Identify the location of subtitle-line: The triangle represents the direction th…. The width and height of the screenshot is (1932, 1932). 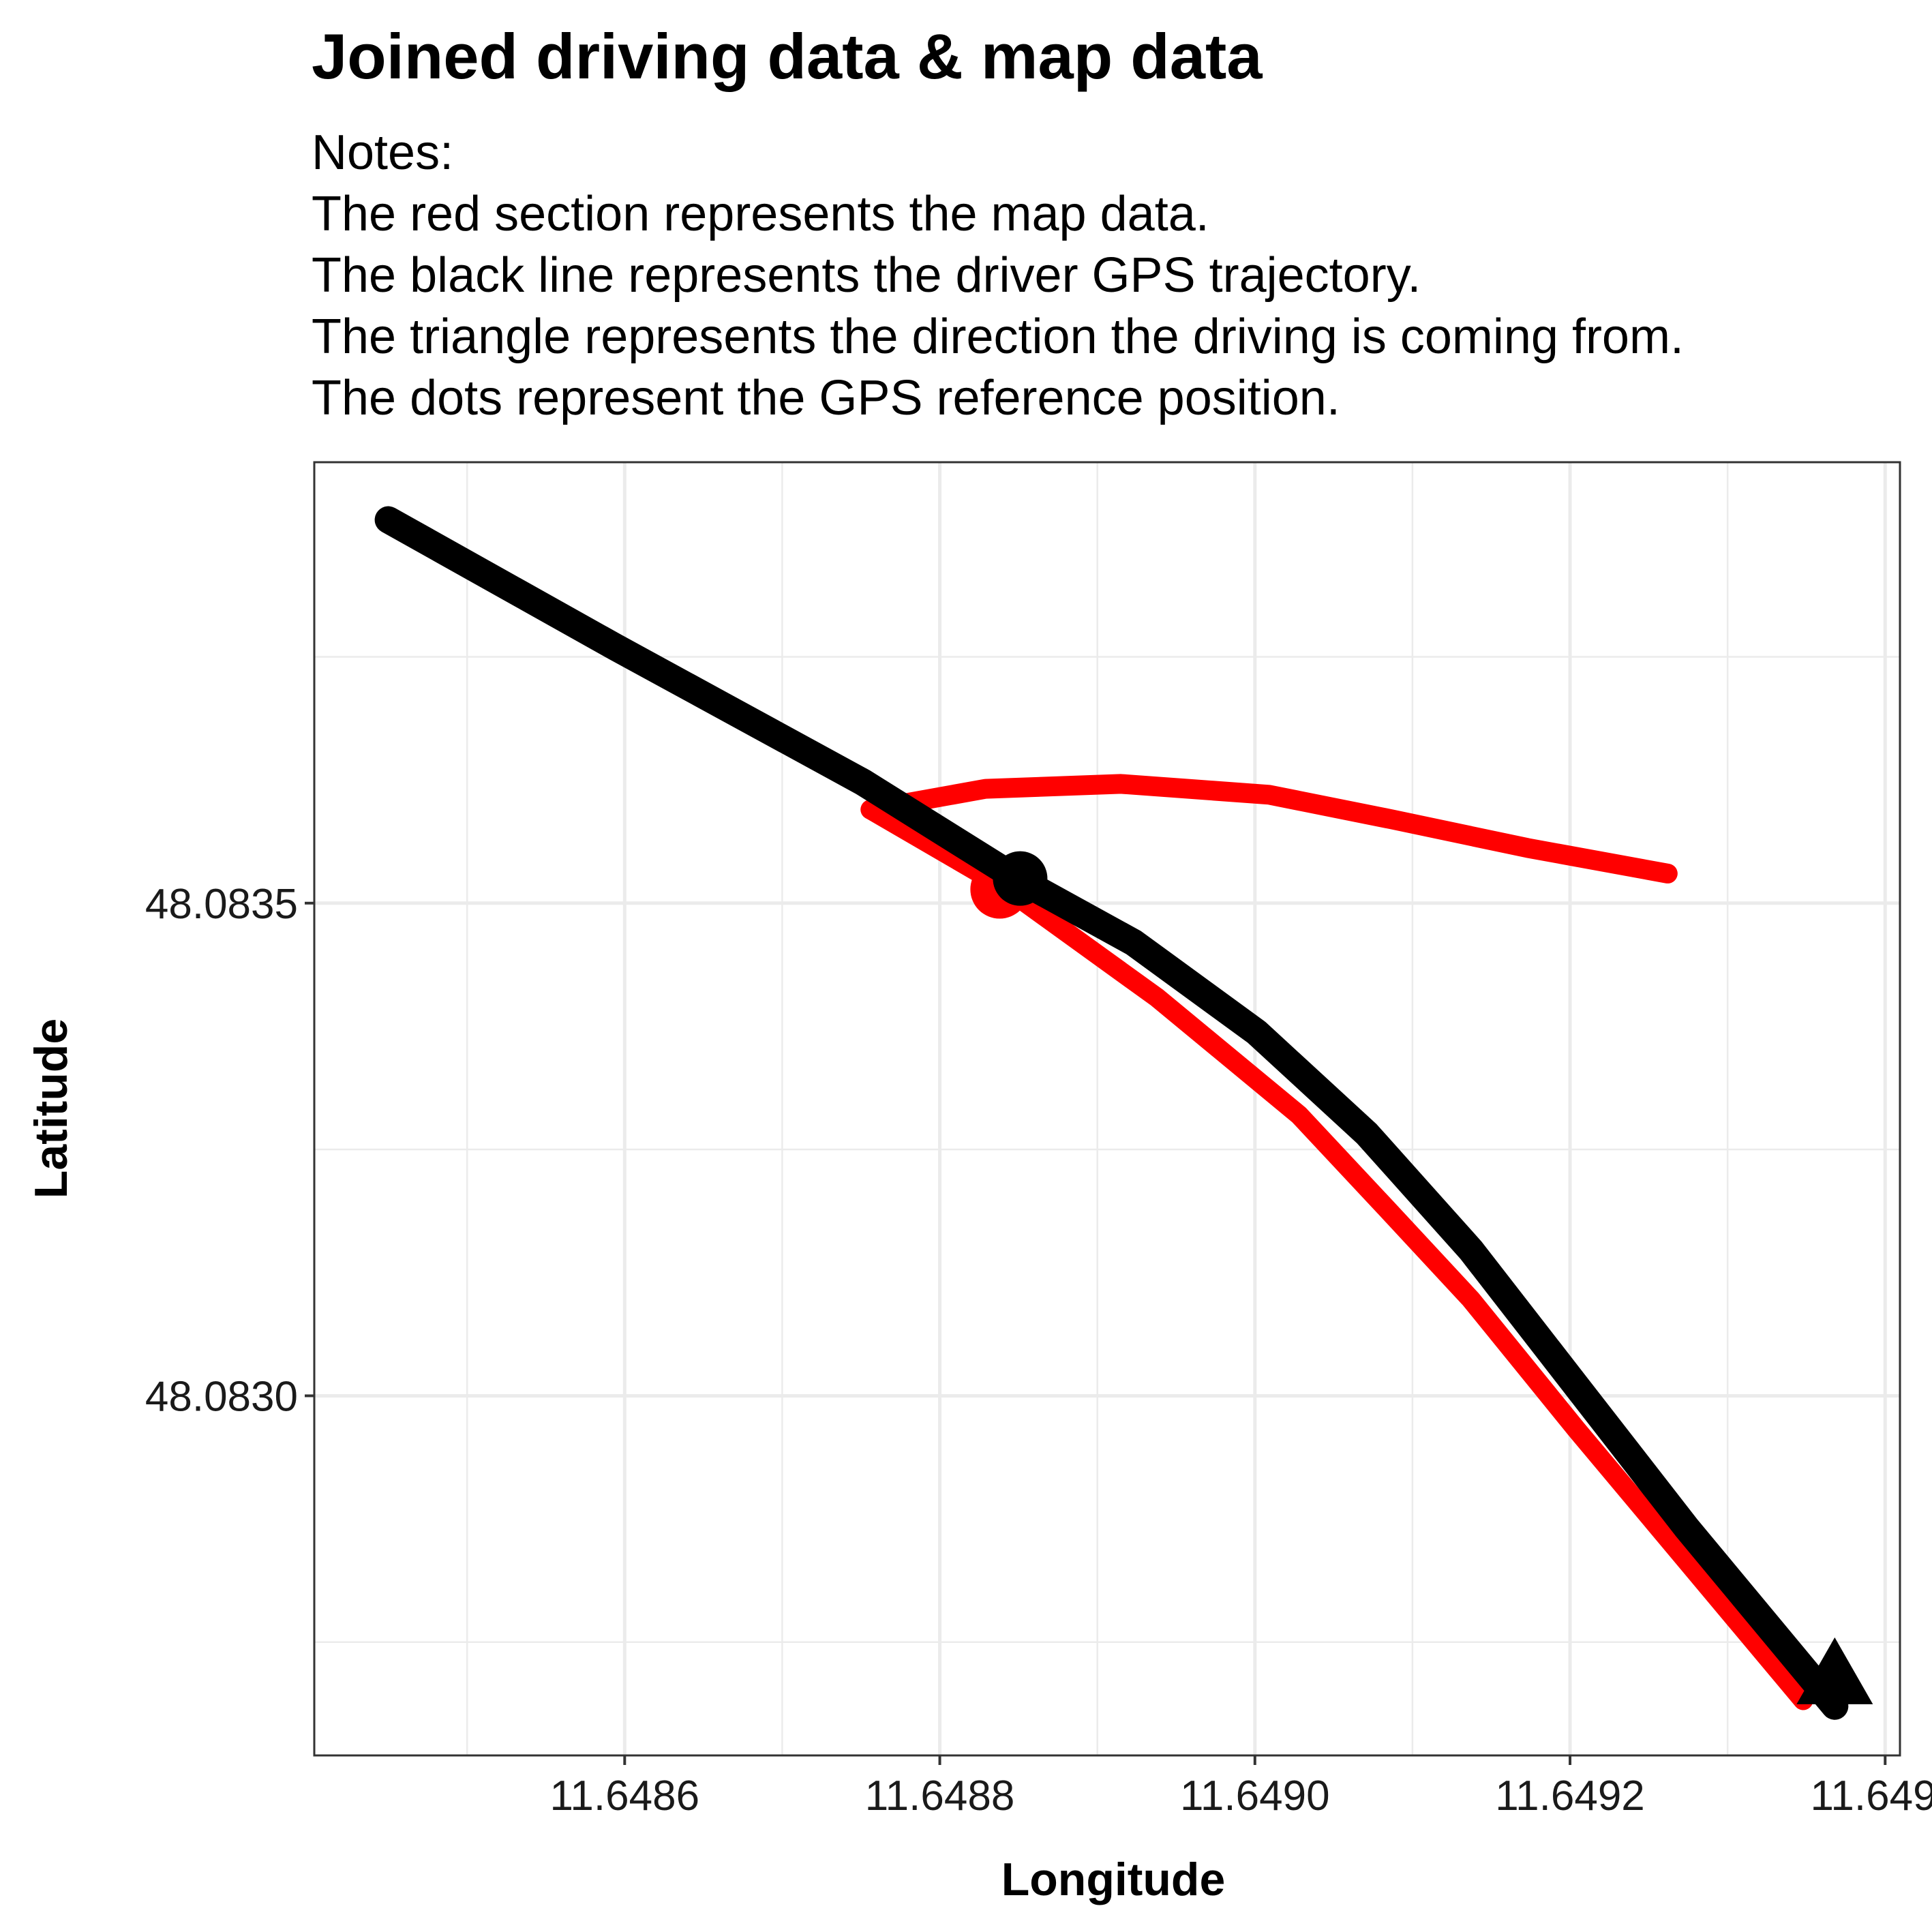
(998, 337).